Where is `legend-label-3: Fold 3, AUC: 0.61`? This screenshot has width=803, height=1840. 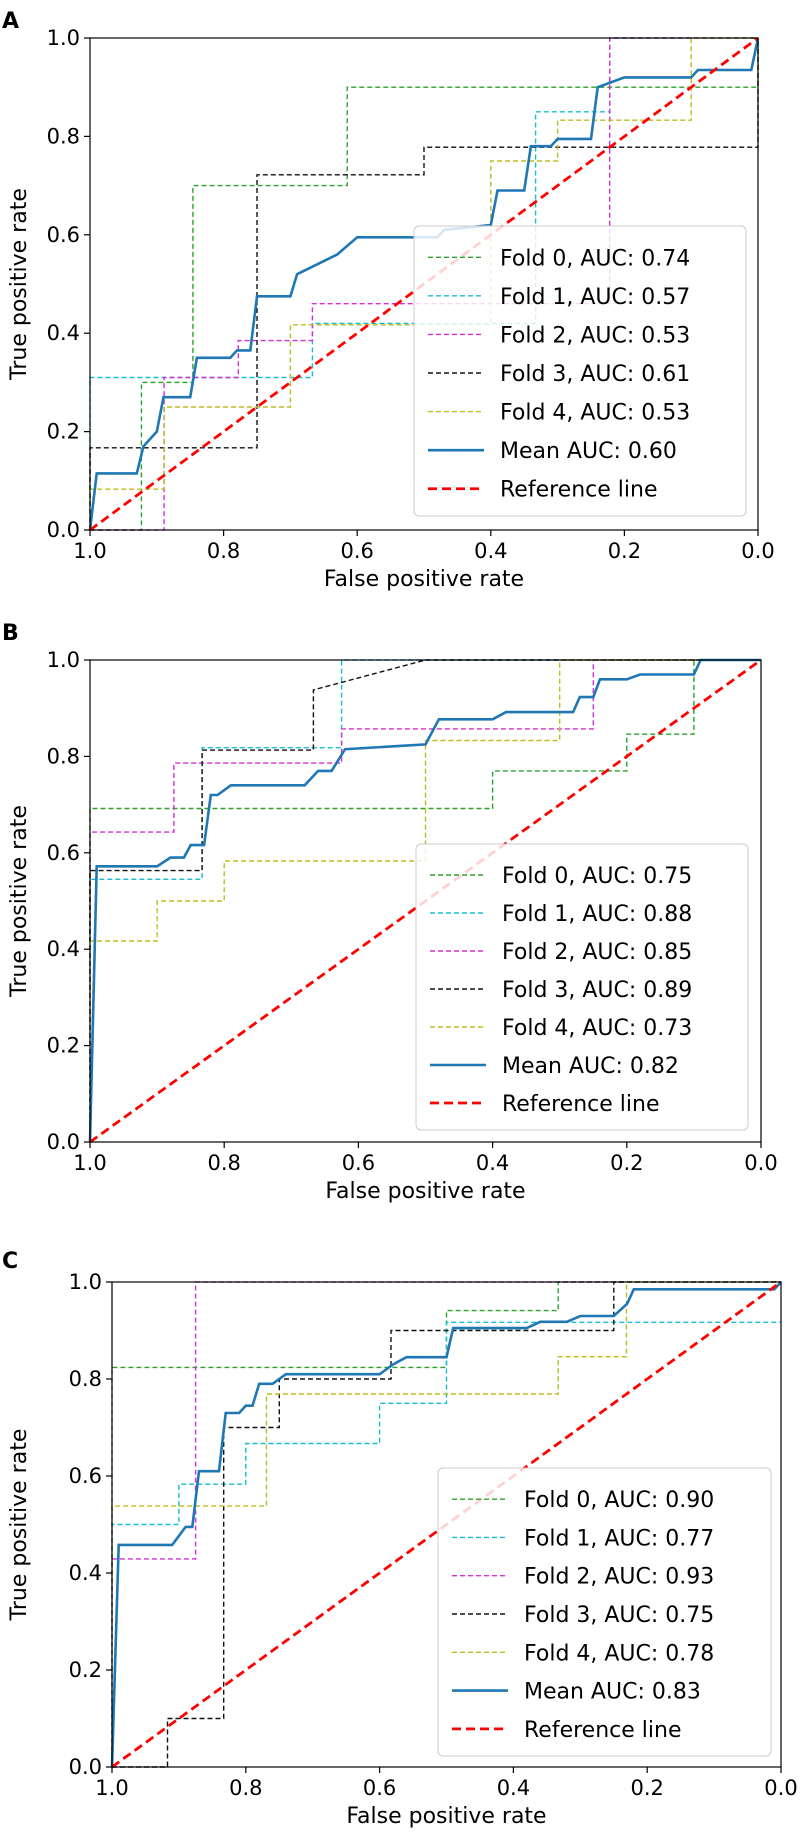 legend-label-3: Fold 3, AUC: 0.61 is located at coordinates (595, 374).